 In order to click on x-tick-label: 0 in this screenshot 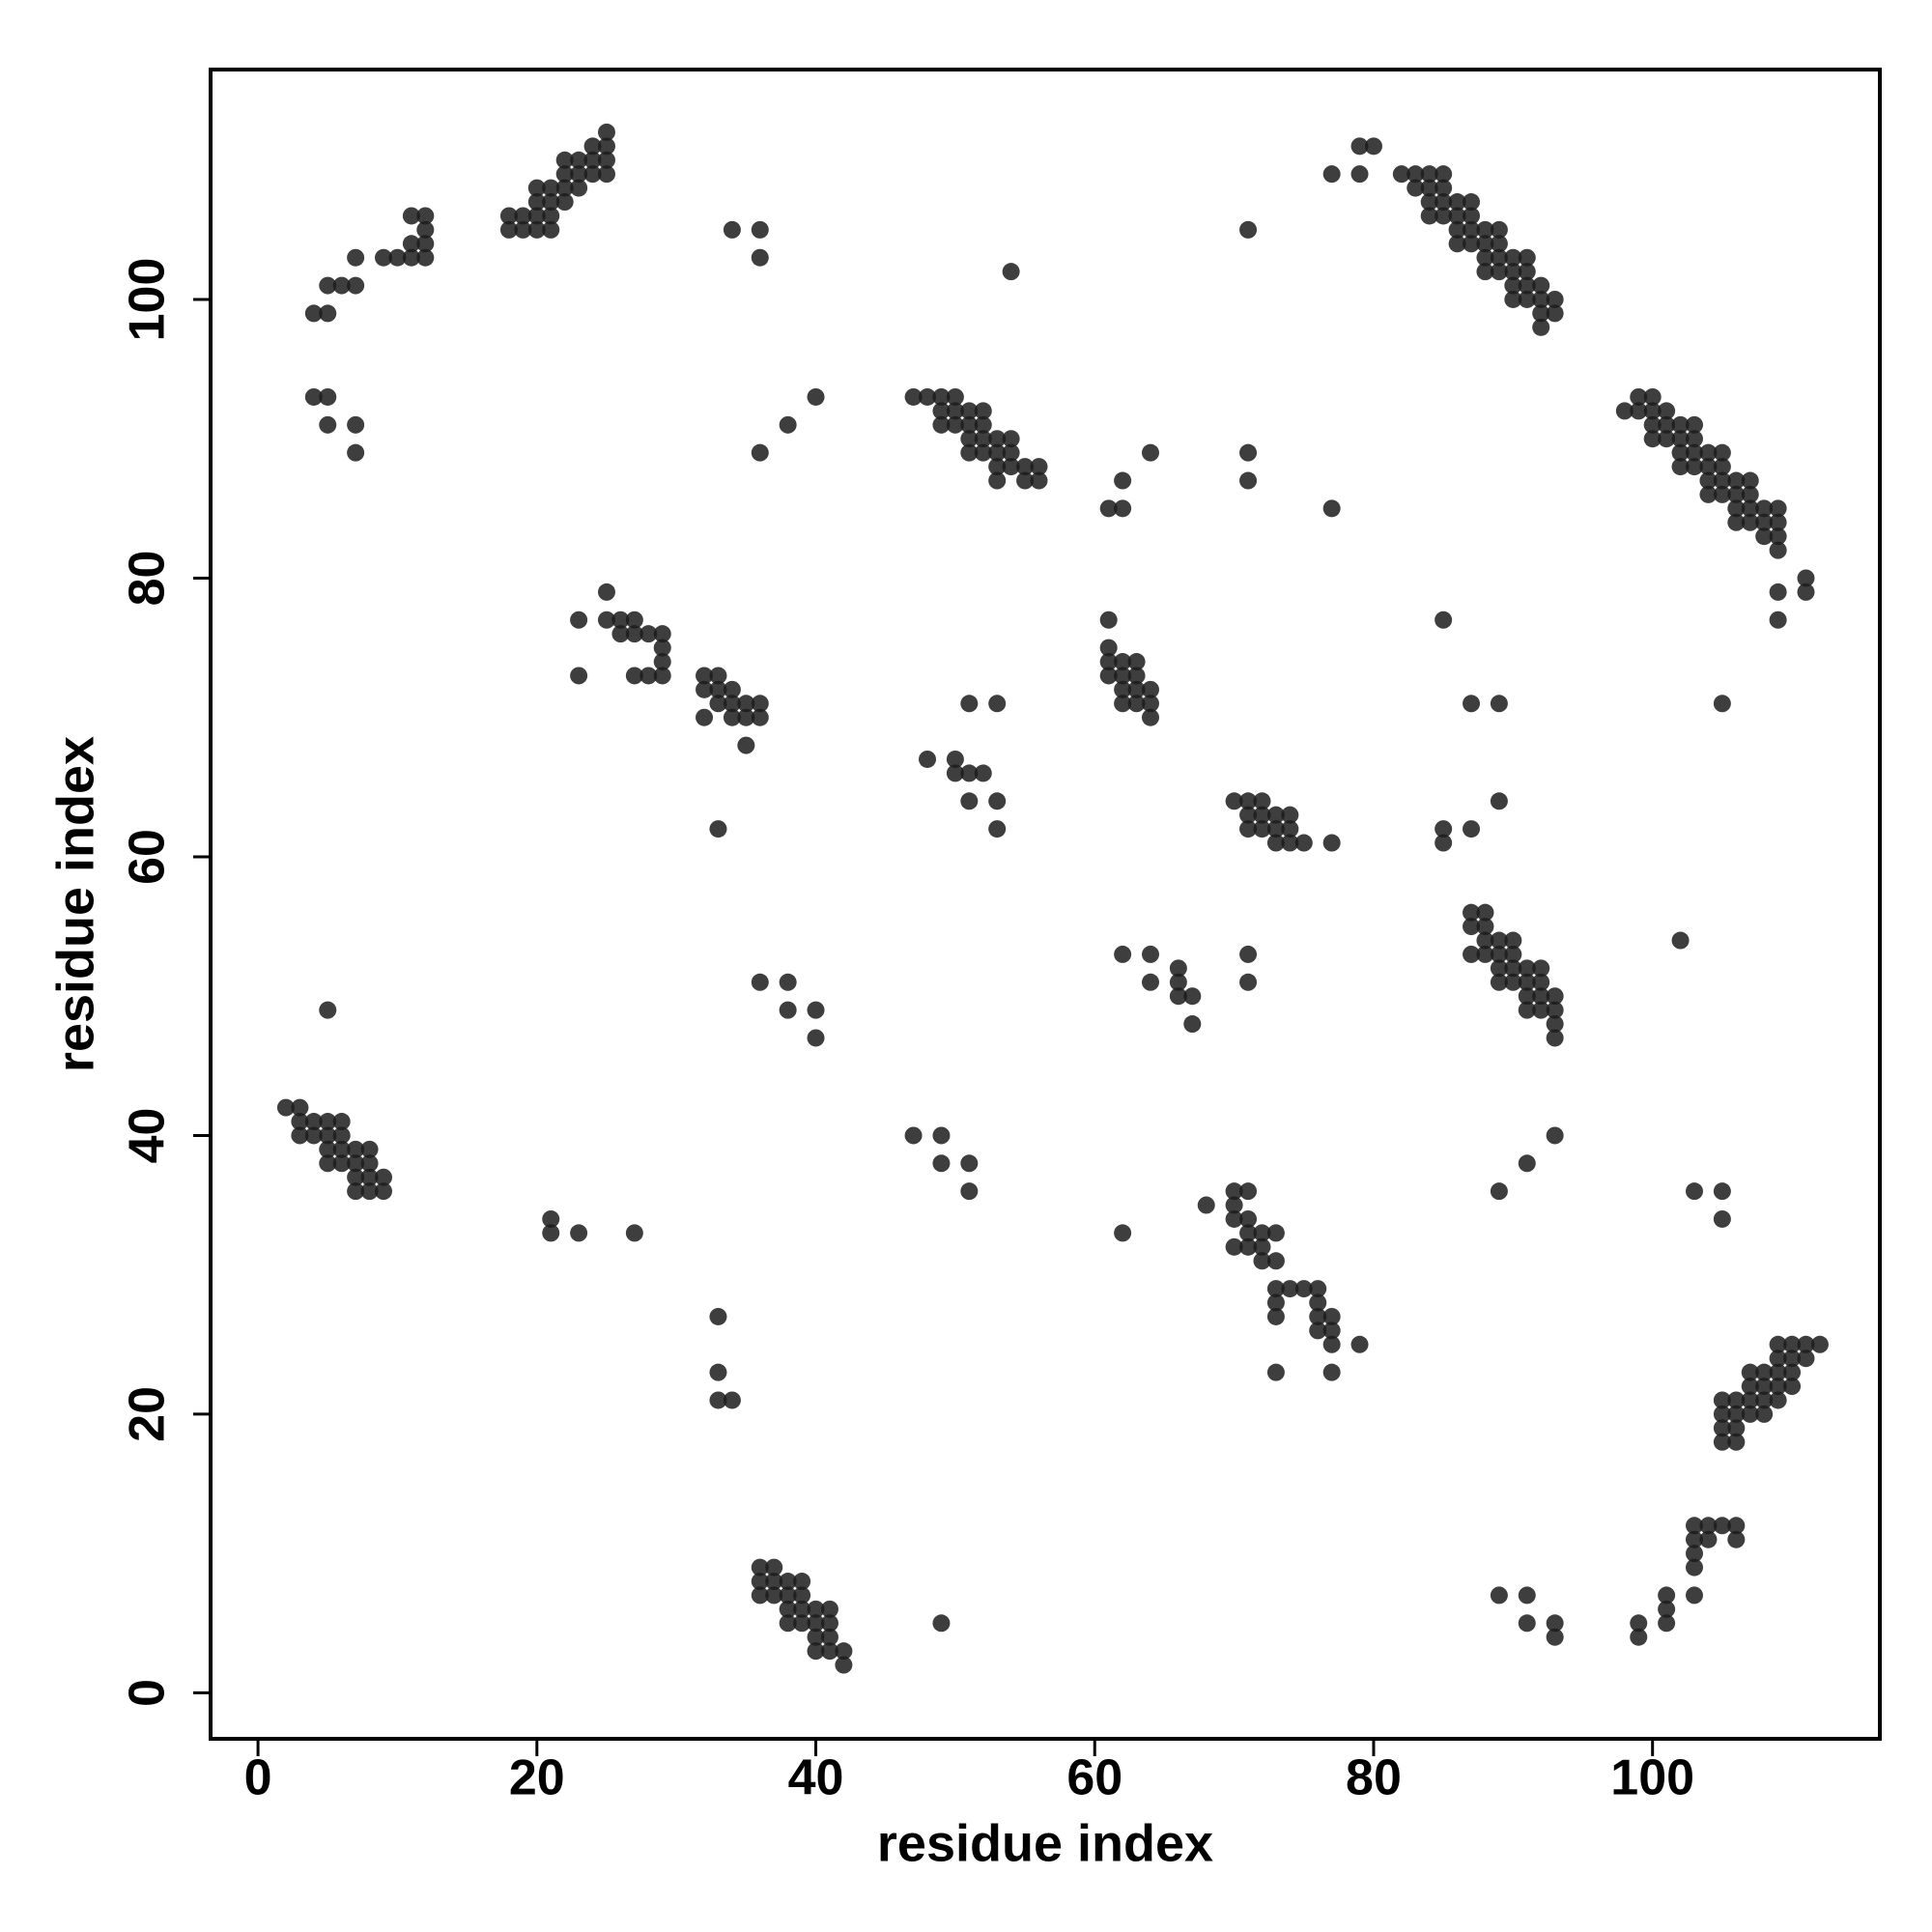, I will do `click(258, 1778)`.